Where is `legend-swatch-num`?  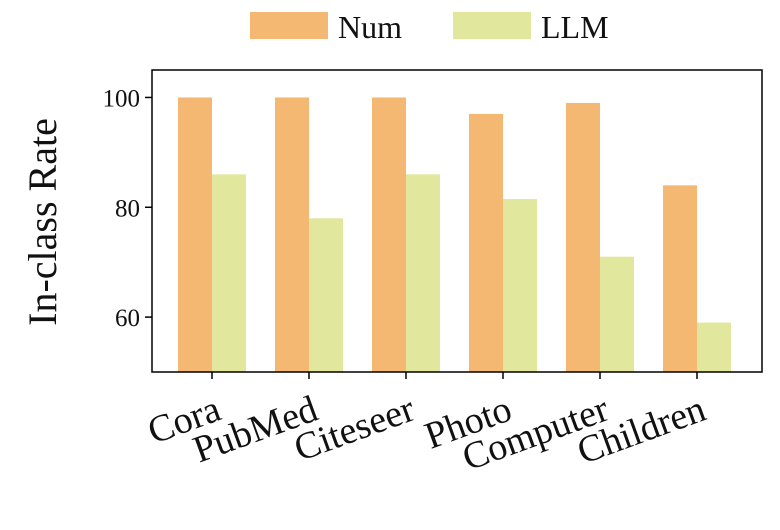
legend-swatch-num is located at coordinates (289, 25).